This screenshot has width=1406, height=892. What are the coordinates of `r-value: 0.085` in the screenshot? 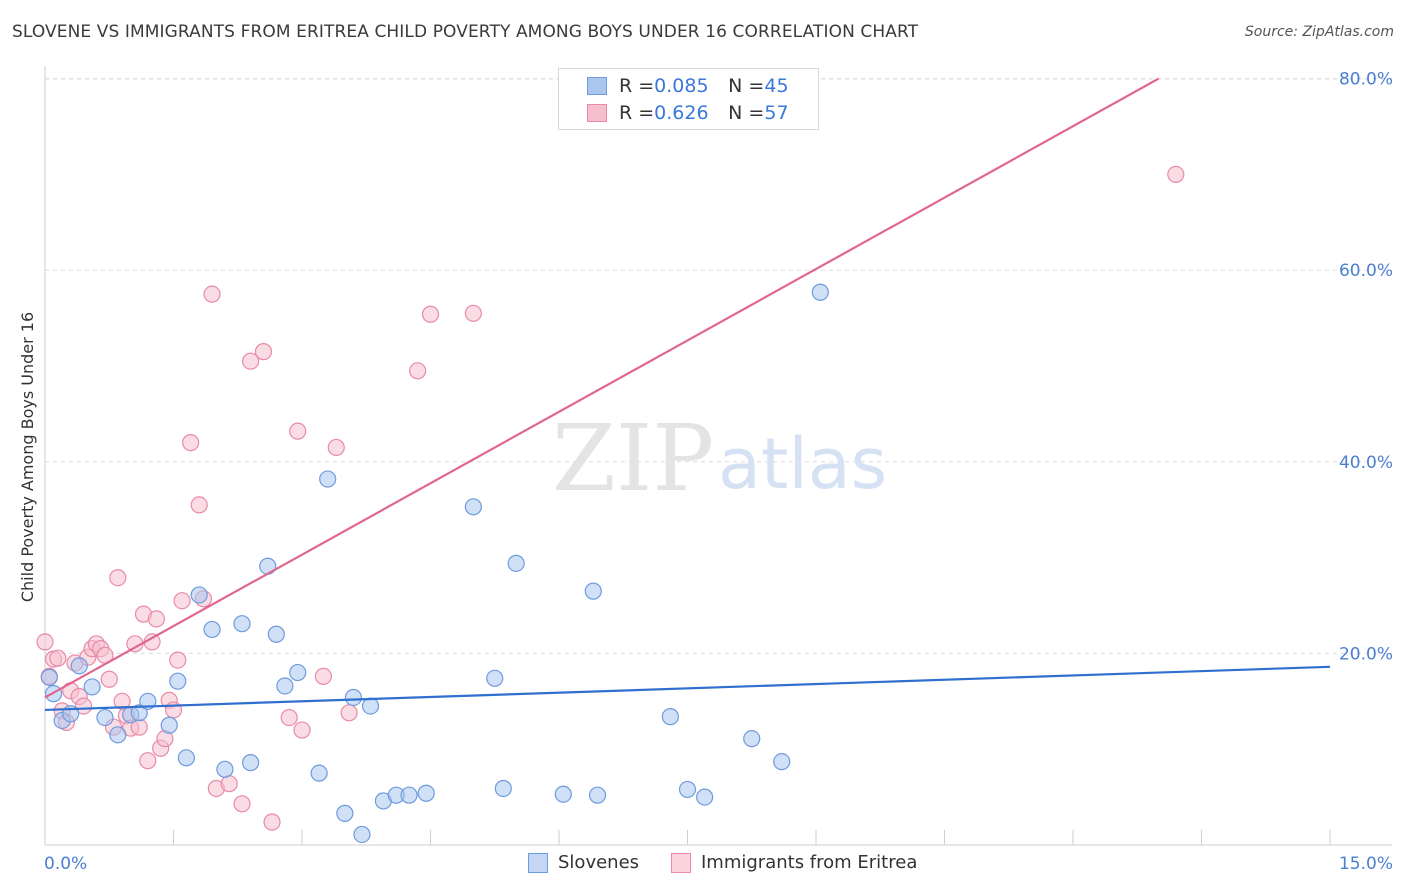 It's located at (681, 86).